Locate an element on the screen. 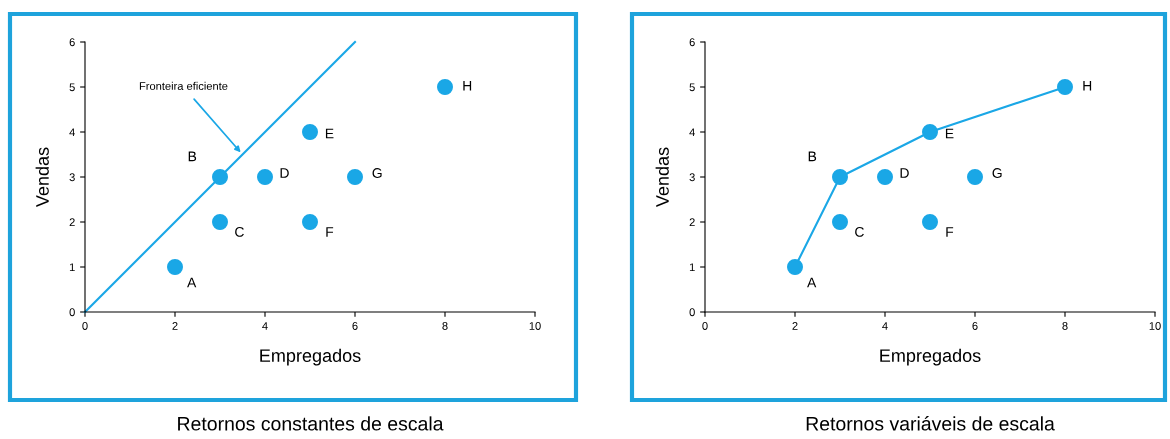  text: Retornos variáveis de escala is located at coordinates (930, 423).